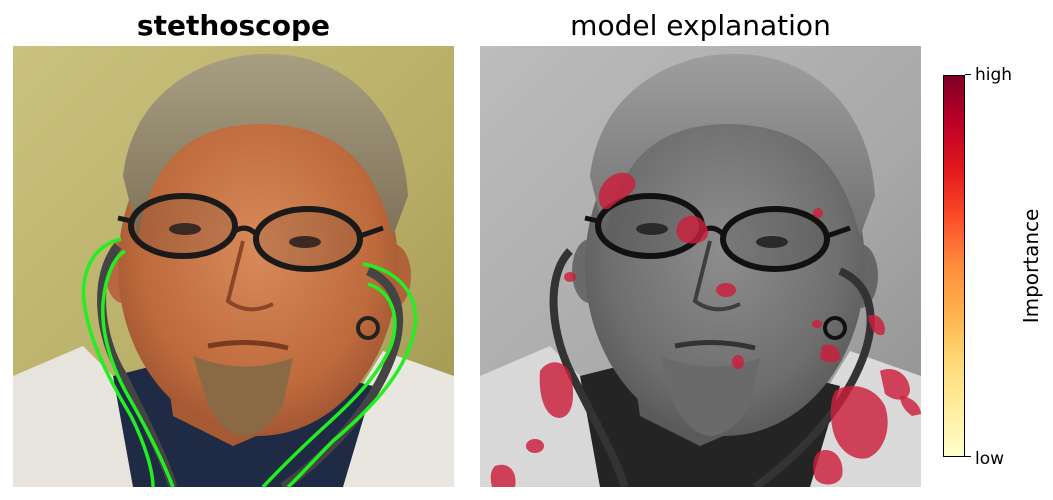 The image size is (1053, 500). What do you see at coordinates (249, 276) in the screenshot?
I see `nose` at bounding box center [249, 276].